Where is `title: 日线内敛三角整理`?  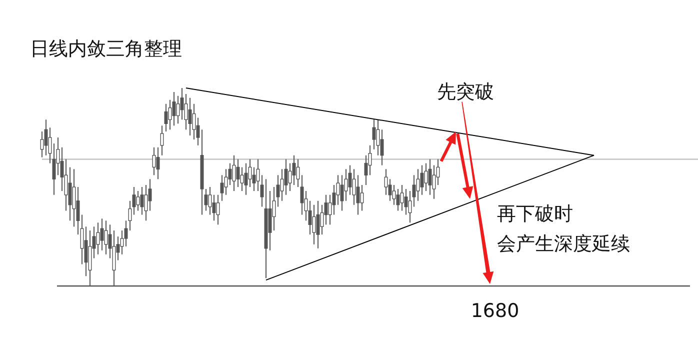
title: 日线内敛三角整理 is located at coordinates (106, 49).